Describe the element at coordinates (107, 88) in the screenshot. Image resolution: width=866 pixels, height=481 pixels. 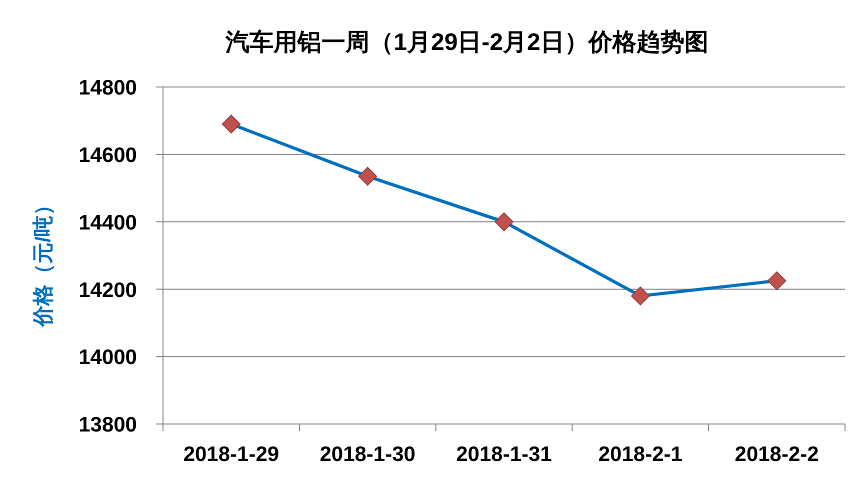
I see `y-tick-label: 14800` at that location.